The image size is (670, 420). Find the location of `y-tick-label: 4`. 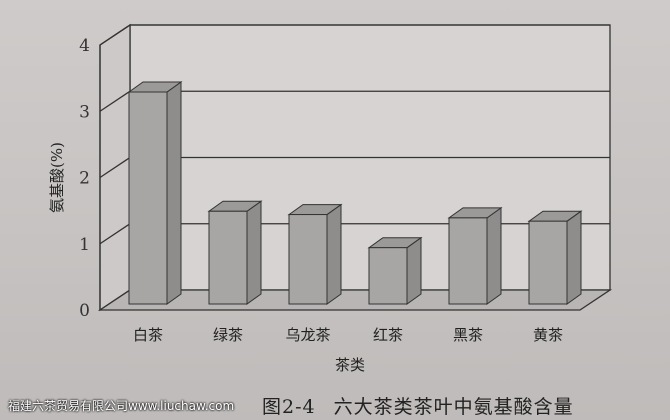

y-tick-label: 4 is located at coordinates (84, 46).